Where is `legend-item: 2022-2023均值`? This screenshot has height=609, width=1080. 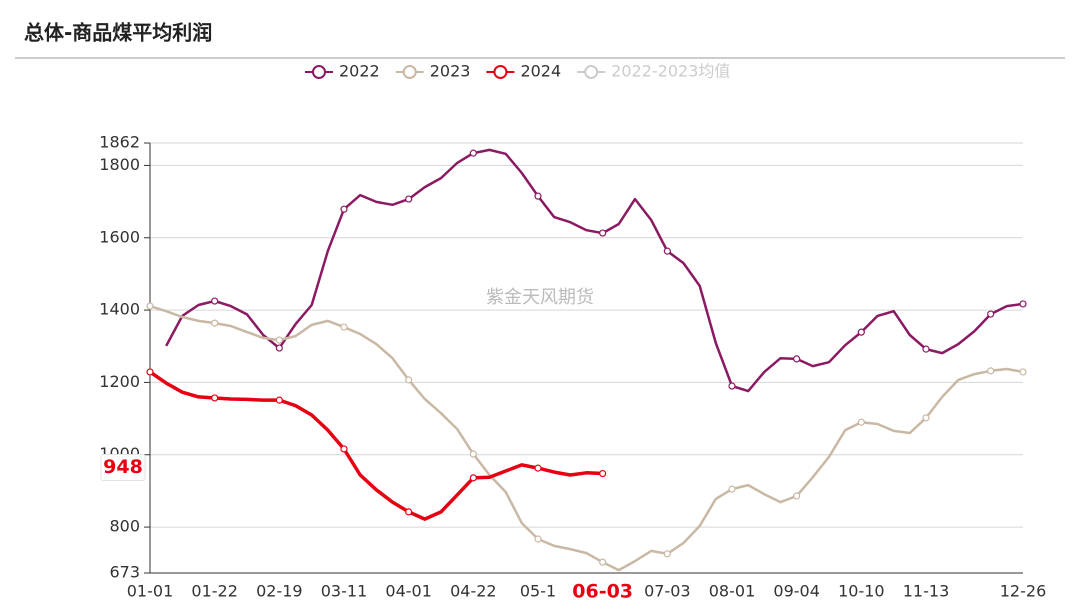 legend-item: 2022-2023均值 is located at coordinates (653, 71).